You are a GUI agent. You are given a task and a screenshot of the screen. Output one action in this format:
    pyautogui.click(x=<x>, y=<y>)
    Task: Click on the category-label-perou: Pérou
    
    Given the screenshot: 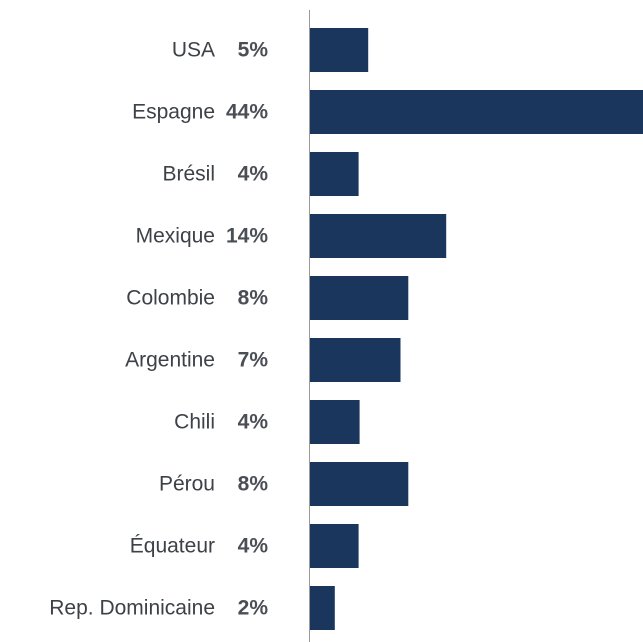 What is the action you would take?
    pyautogui.click(x=187, y=484)
    